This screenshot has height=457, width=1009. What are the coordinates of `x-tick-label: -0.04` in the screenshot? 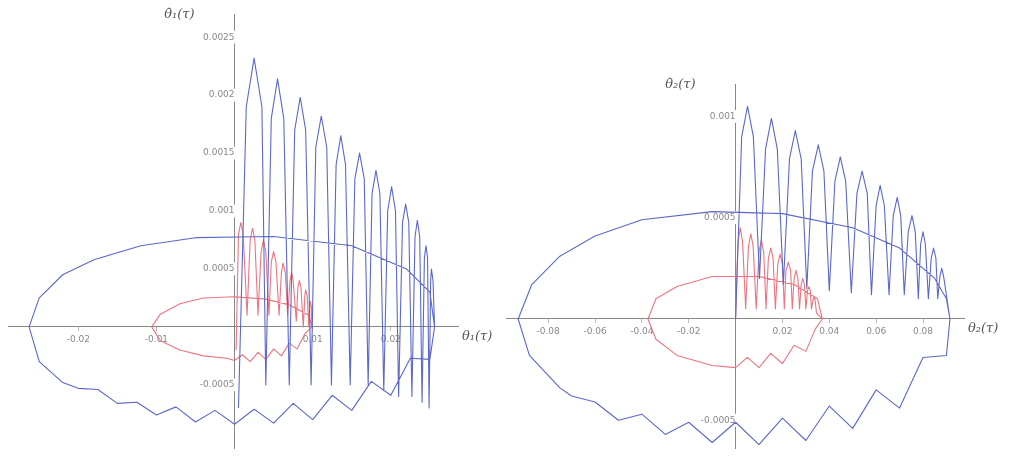 It's located at (642, 330).